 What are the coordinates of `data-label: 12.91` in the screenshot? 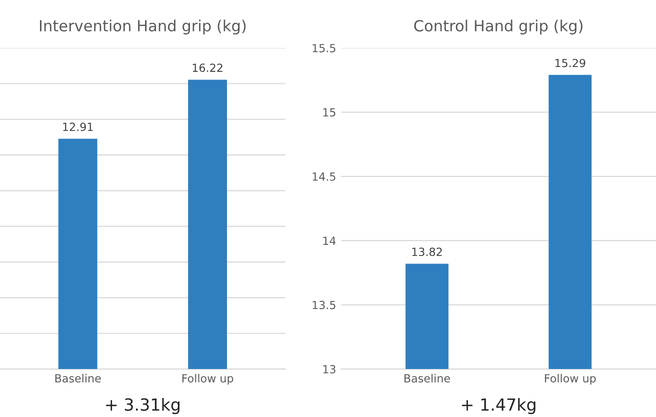 It's located at (78, 127).